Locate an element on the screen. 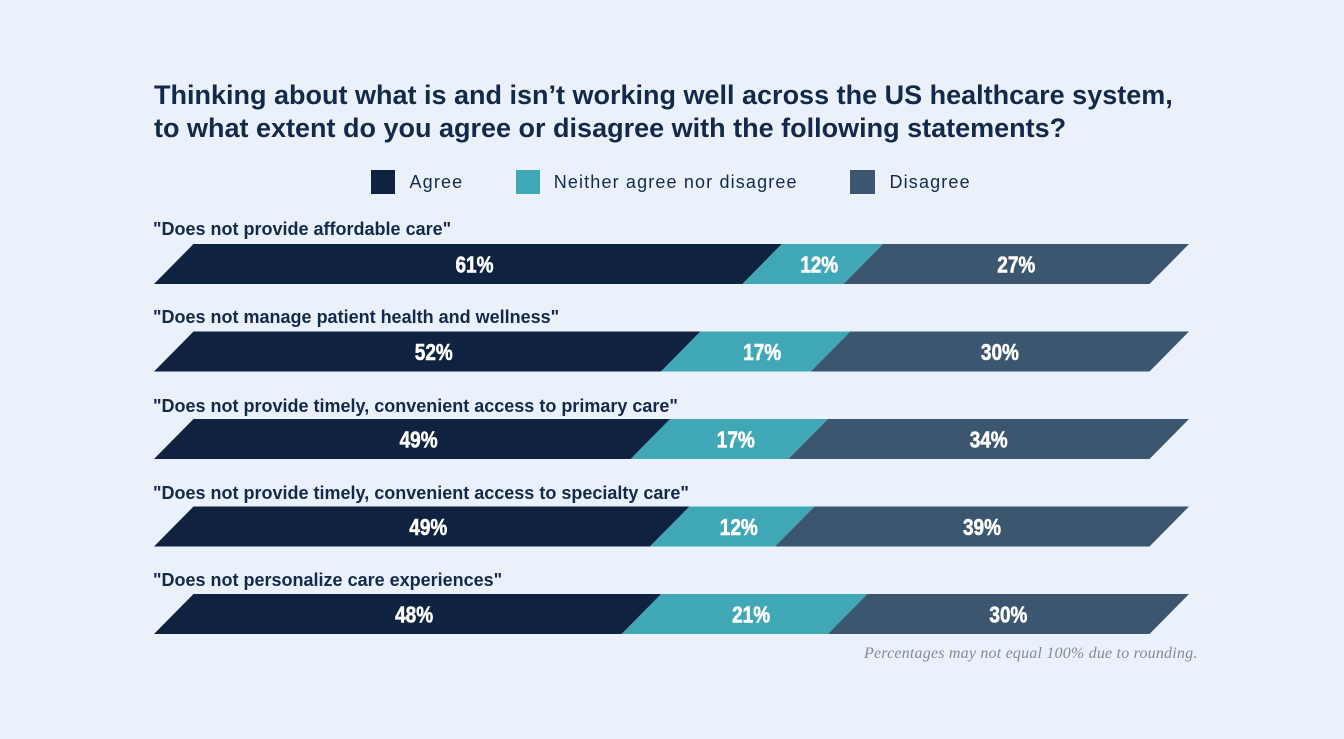  svg-text: 52% is located at coordinates (434, 352).